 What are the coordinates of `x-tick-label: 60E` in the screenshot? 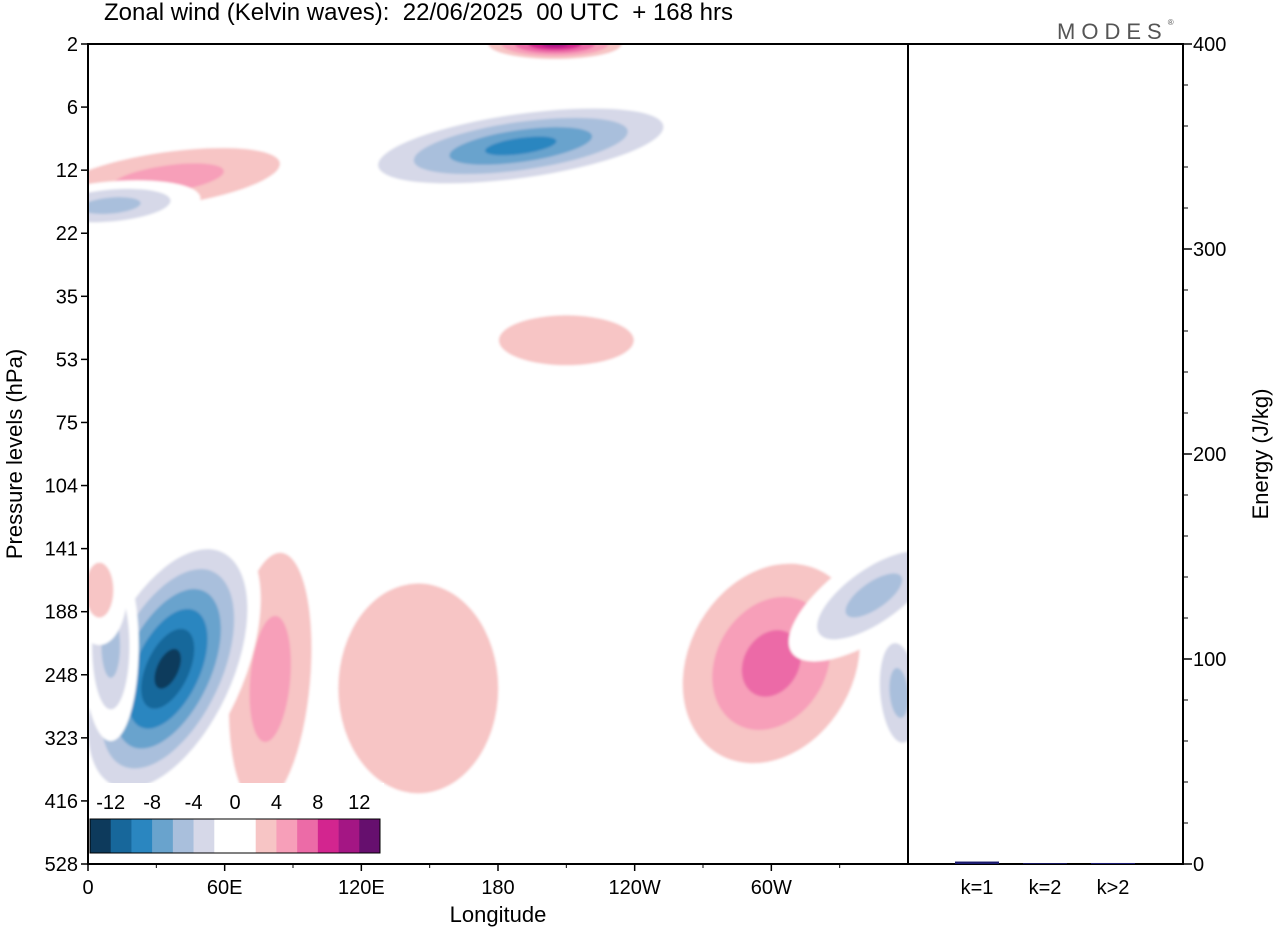 It's located at (225, 888).